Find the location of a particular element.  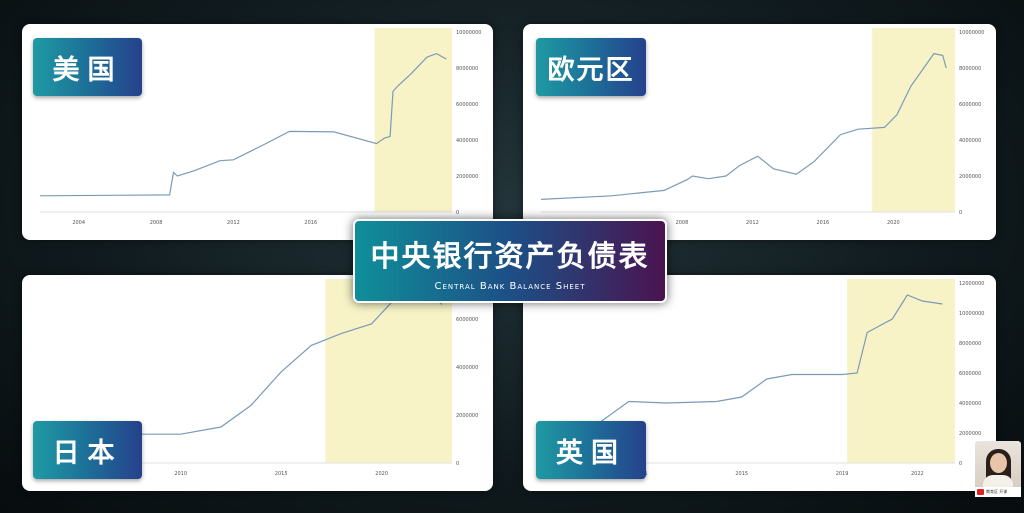

x-tick-label: 2019 is located at coordinates (842, 474).